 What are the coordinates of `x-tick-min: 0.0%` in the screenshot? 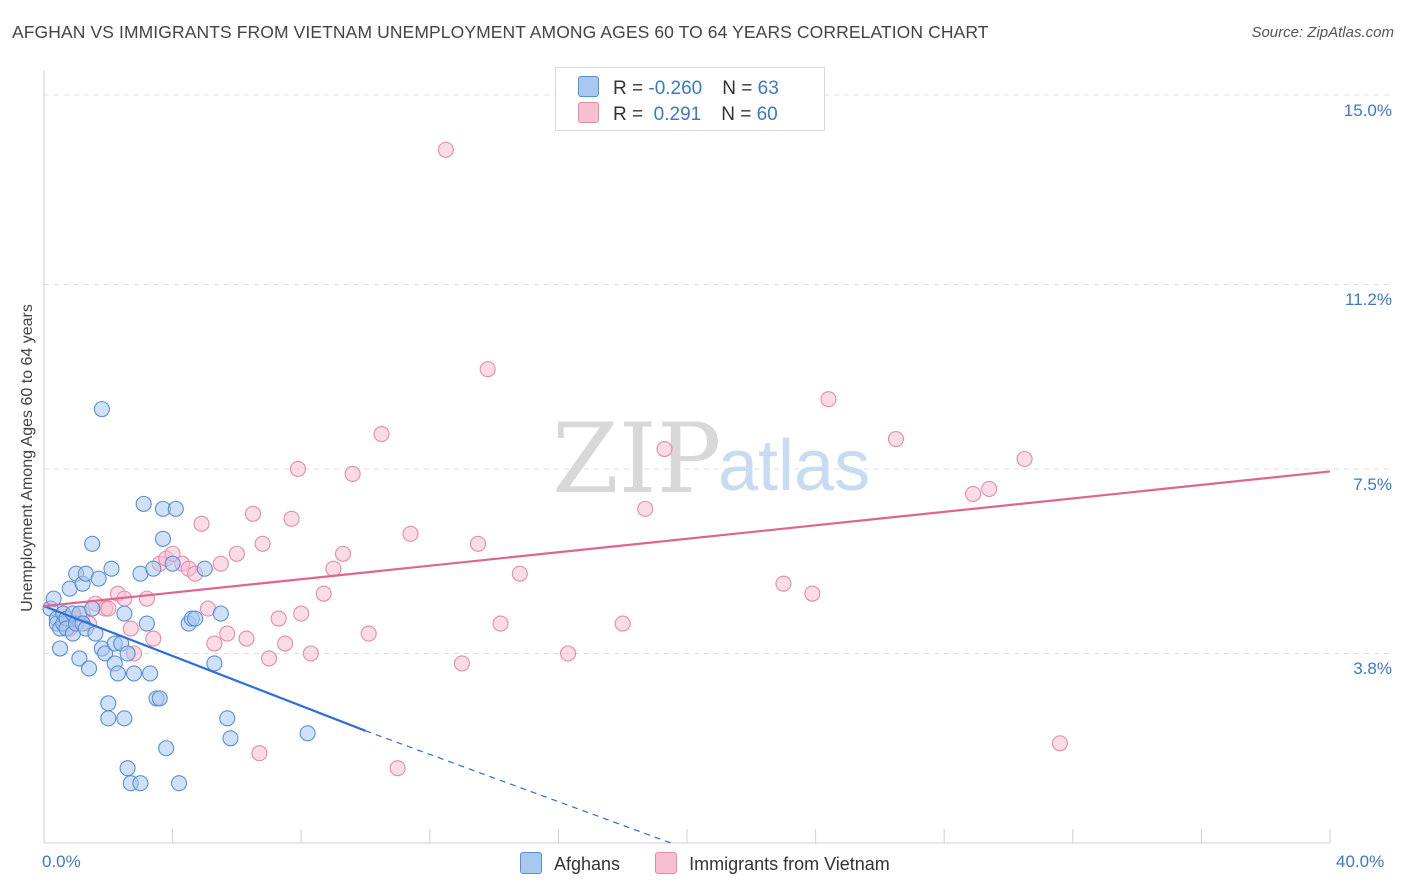 It's located at (61, 861).